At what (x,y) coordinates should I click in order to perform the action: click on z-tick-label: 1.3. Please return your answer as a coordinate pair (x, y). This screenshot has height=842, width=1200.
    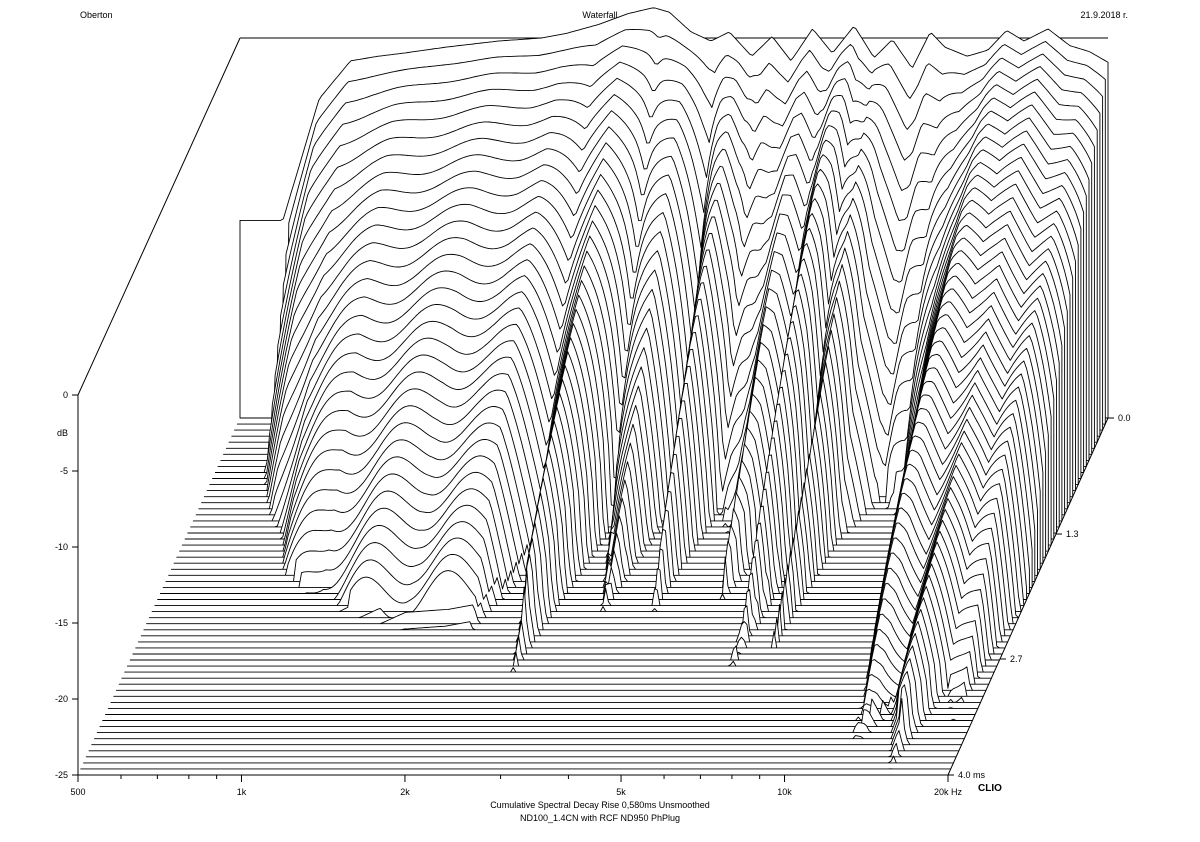
    Looking at the image, I should click on (1072, 534).